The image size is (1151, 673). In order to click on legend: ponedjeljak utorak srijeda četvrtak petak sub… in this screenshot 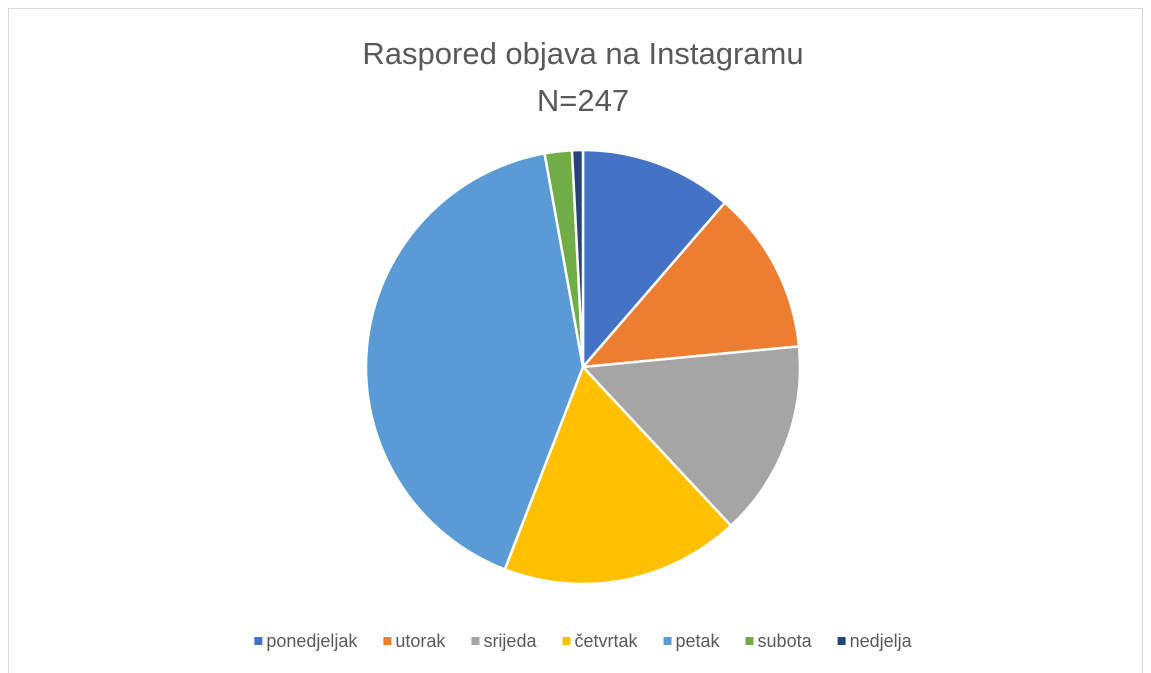, I will do `click(583, 641)`.